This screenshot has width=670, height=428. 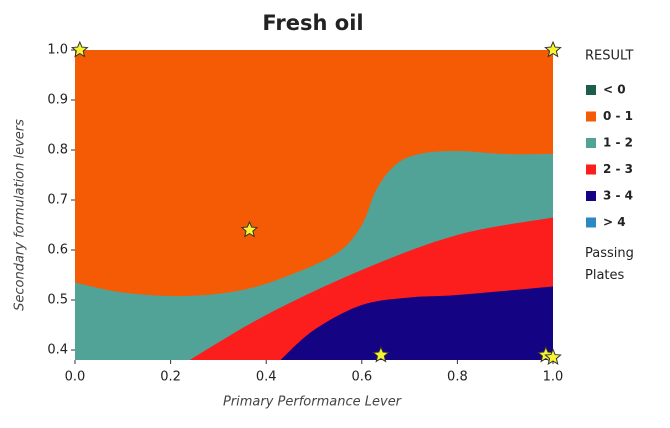 I want to click on y-tick-label: 0.9, so click(x=57, y=100).